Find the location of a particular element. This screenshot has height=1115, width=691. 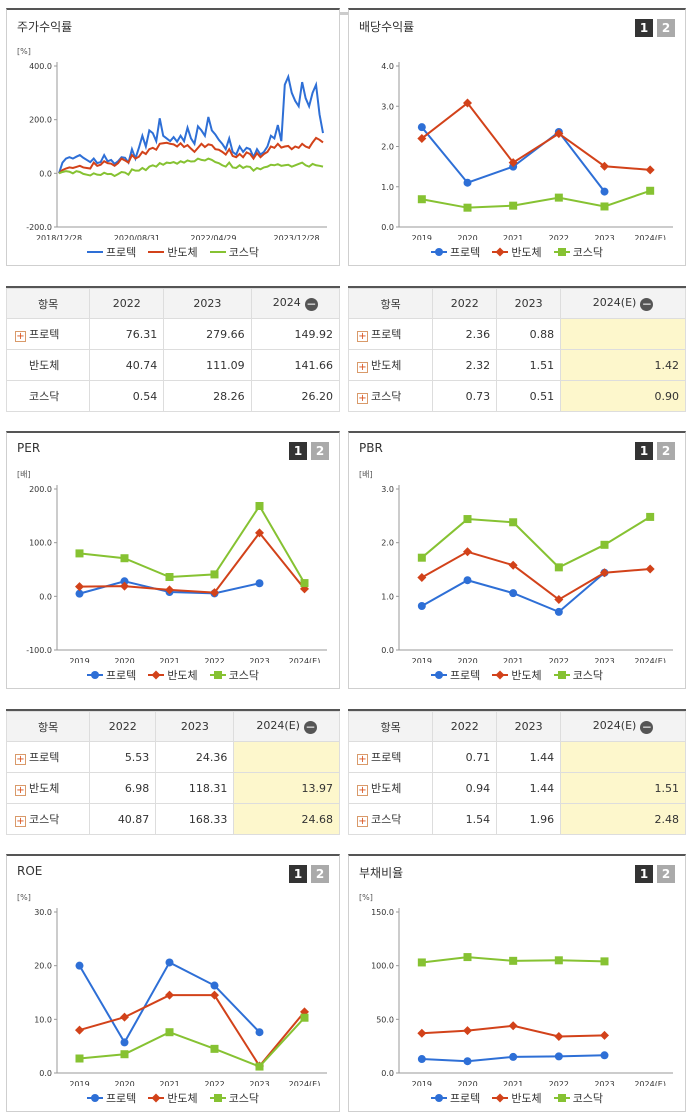

chart-title: 주가수익률 is located at coordinates (45, 27).